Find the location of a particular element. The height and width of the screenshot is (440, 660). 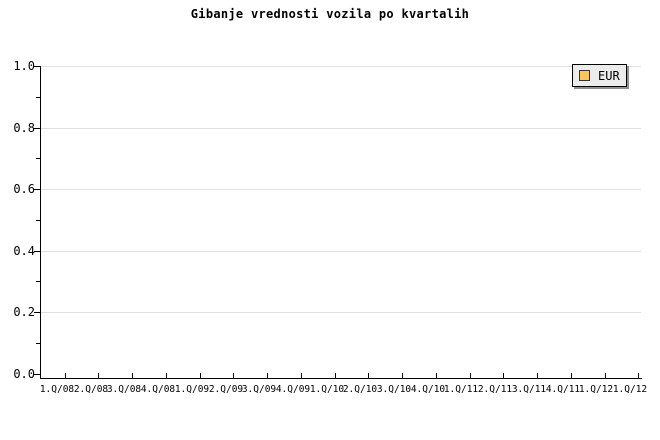

x-tick-label: 2.Q/11 is located at coordinates (495, 389).